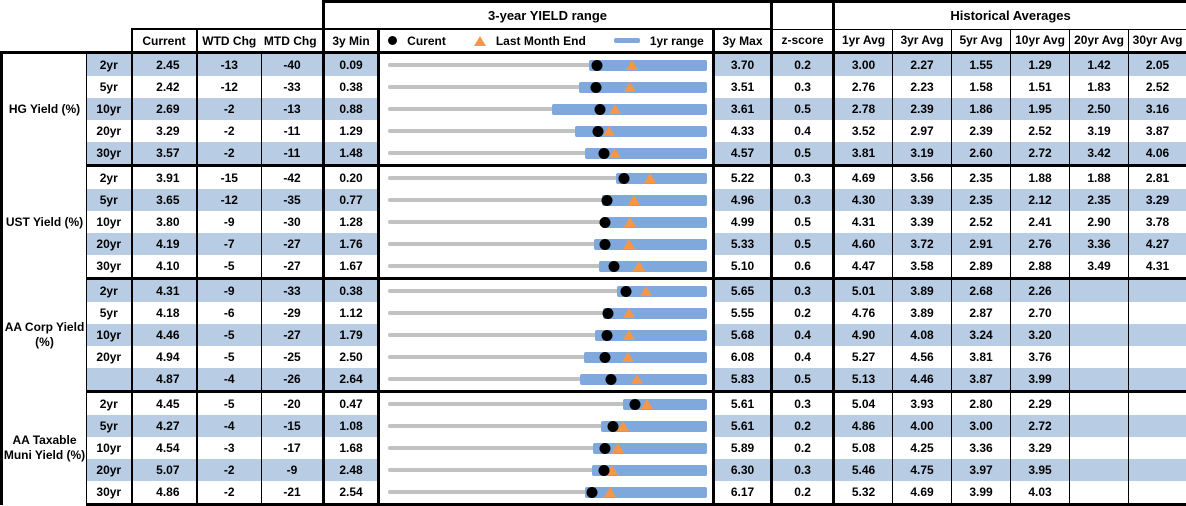 This screenshot has width=1186, height=506. Describe the element at coordinates (1099, 41) in the screenshot. I see `col-header-20yr-avg: 20yr Avg` at that location.